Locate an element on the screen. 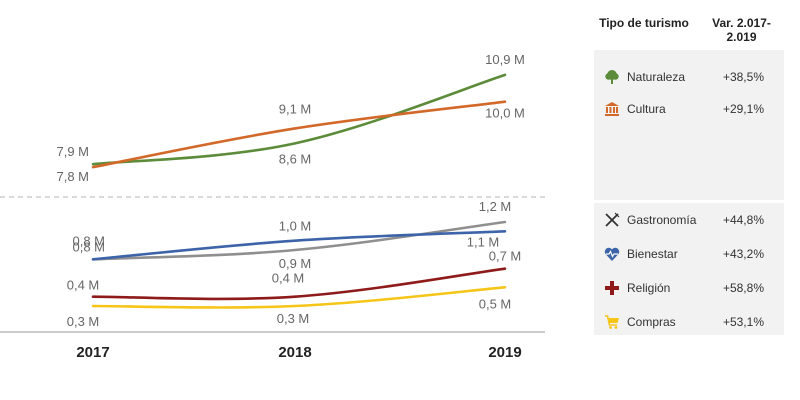  data-label-bienestar: 1,0 M is located at coordinates (295, 226).